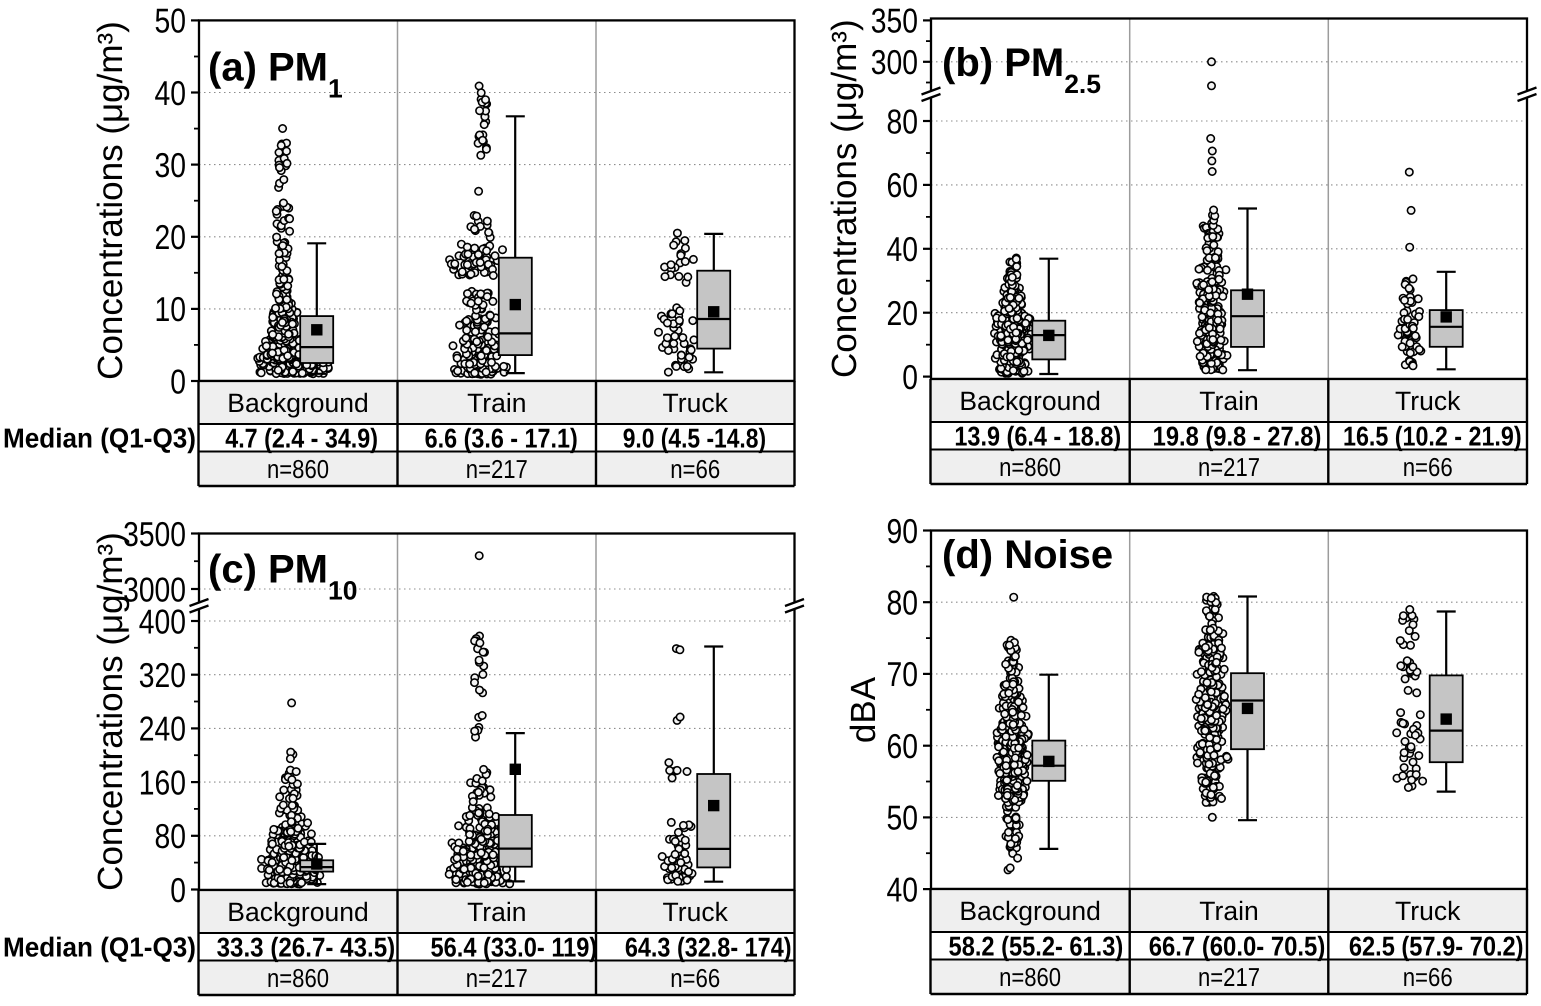 This screenshot has width=1541, height=1006. I want to click on svg-text: 3000, so click(154, 590).